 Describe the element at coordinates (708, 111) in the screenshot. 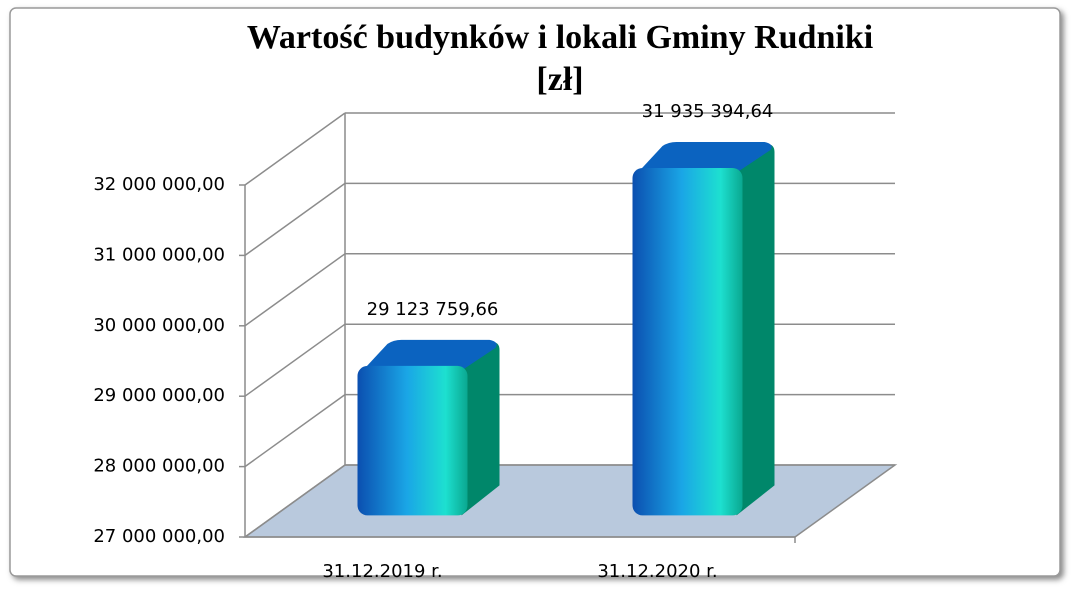

I see `data-label: 31 935 394,64` at that location.